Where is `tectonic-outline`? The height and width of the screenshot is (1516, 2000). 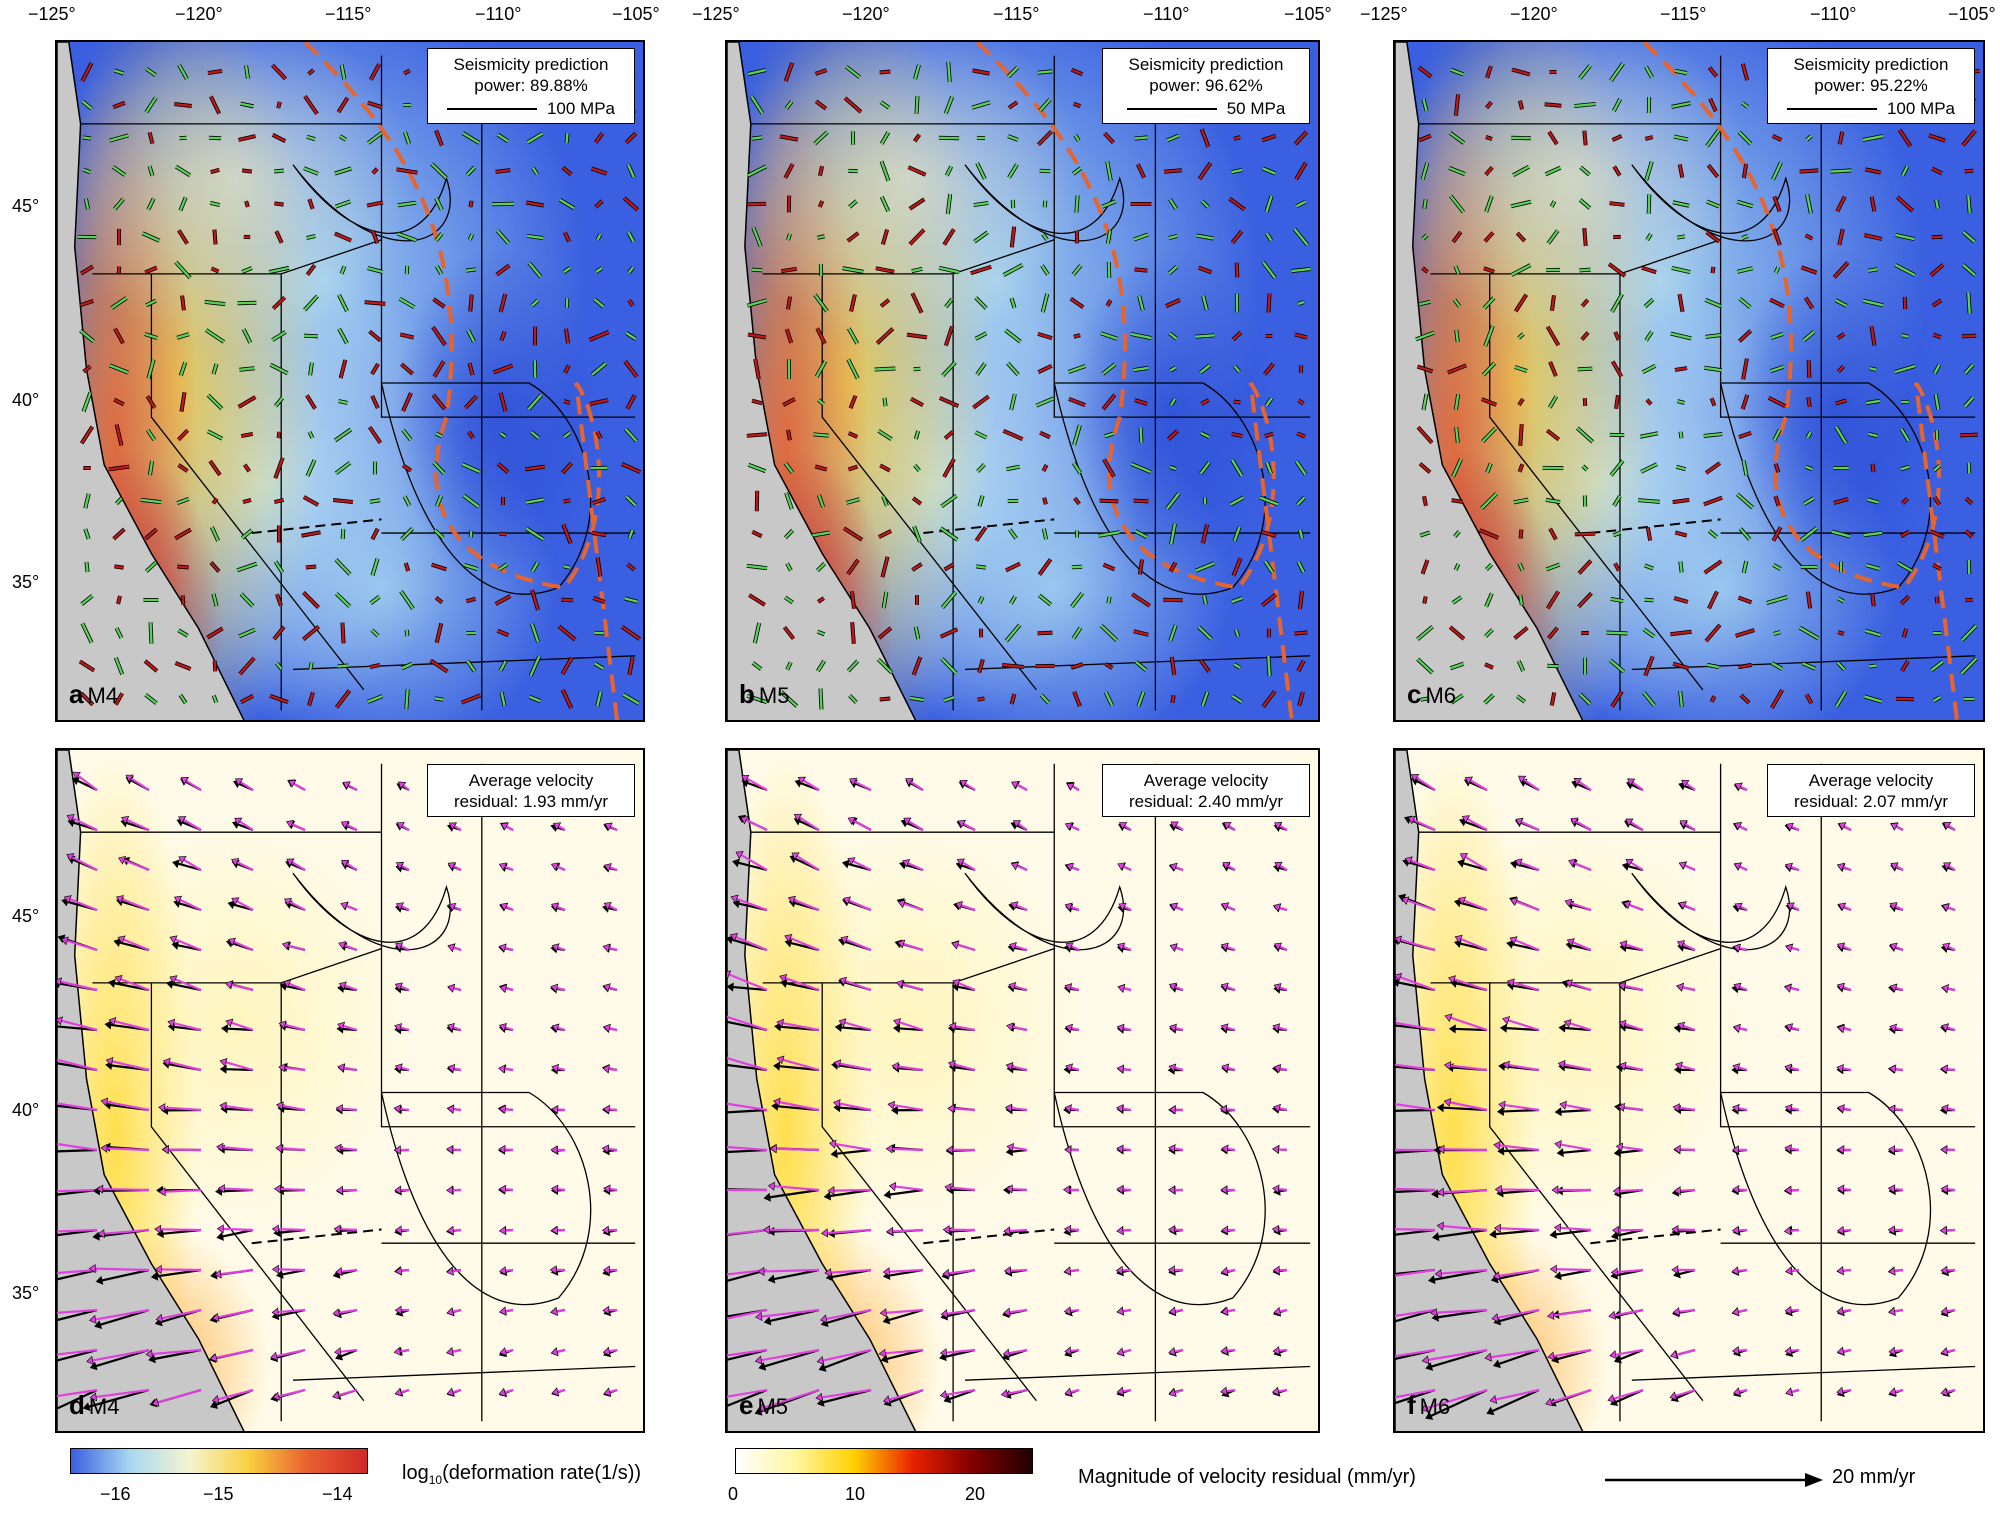
tectonic-outline is located at coordinates (371, 203).